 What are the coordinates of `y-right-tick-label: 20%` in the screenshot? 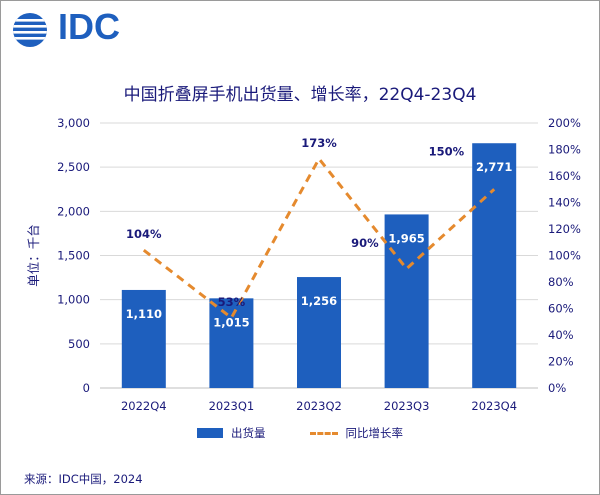 It's located at (561, 362).